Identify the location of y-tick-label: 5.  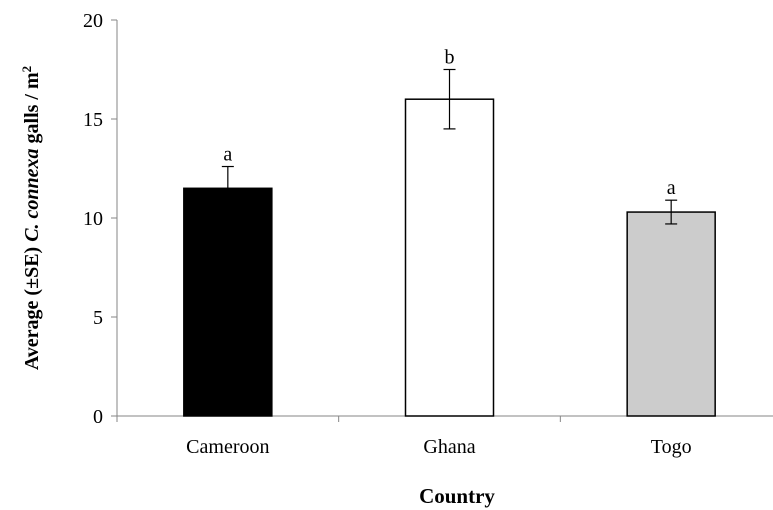
(98, 318).